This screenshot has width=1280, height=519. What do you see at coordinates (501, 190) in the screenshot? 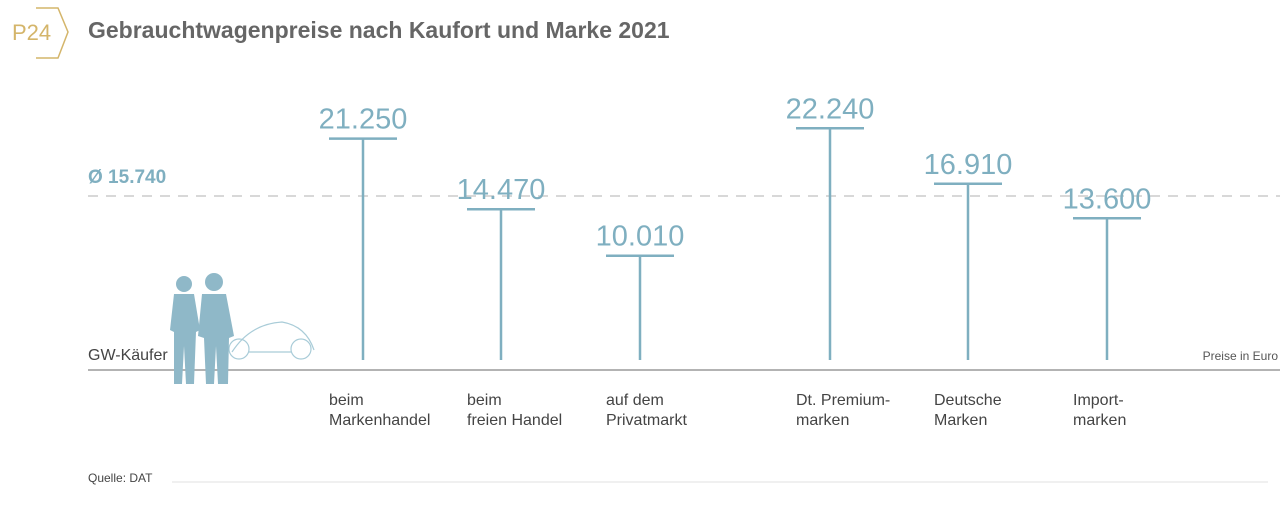
I see `data-label: 14.470` at bounding box center [501, 190].